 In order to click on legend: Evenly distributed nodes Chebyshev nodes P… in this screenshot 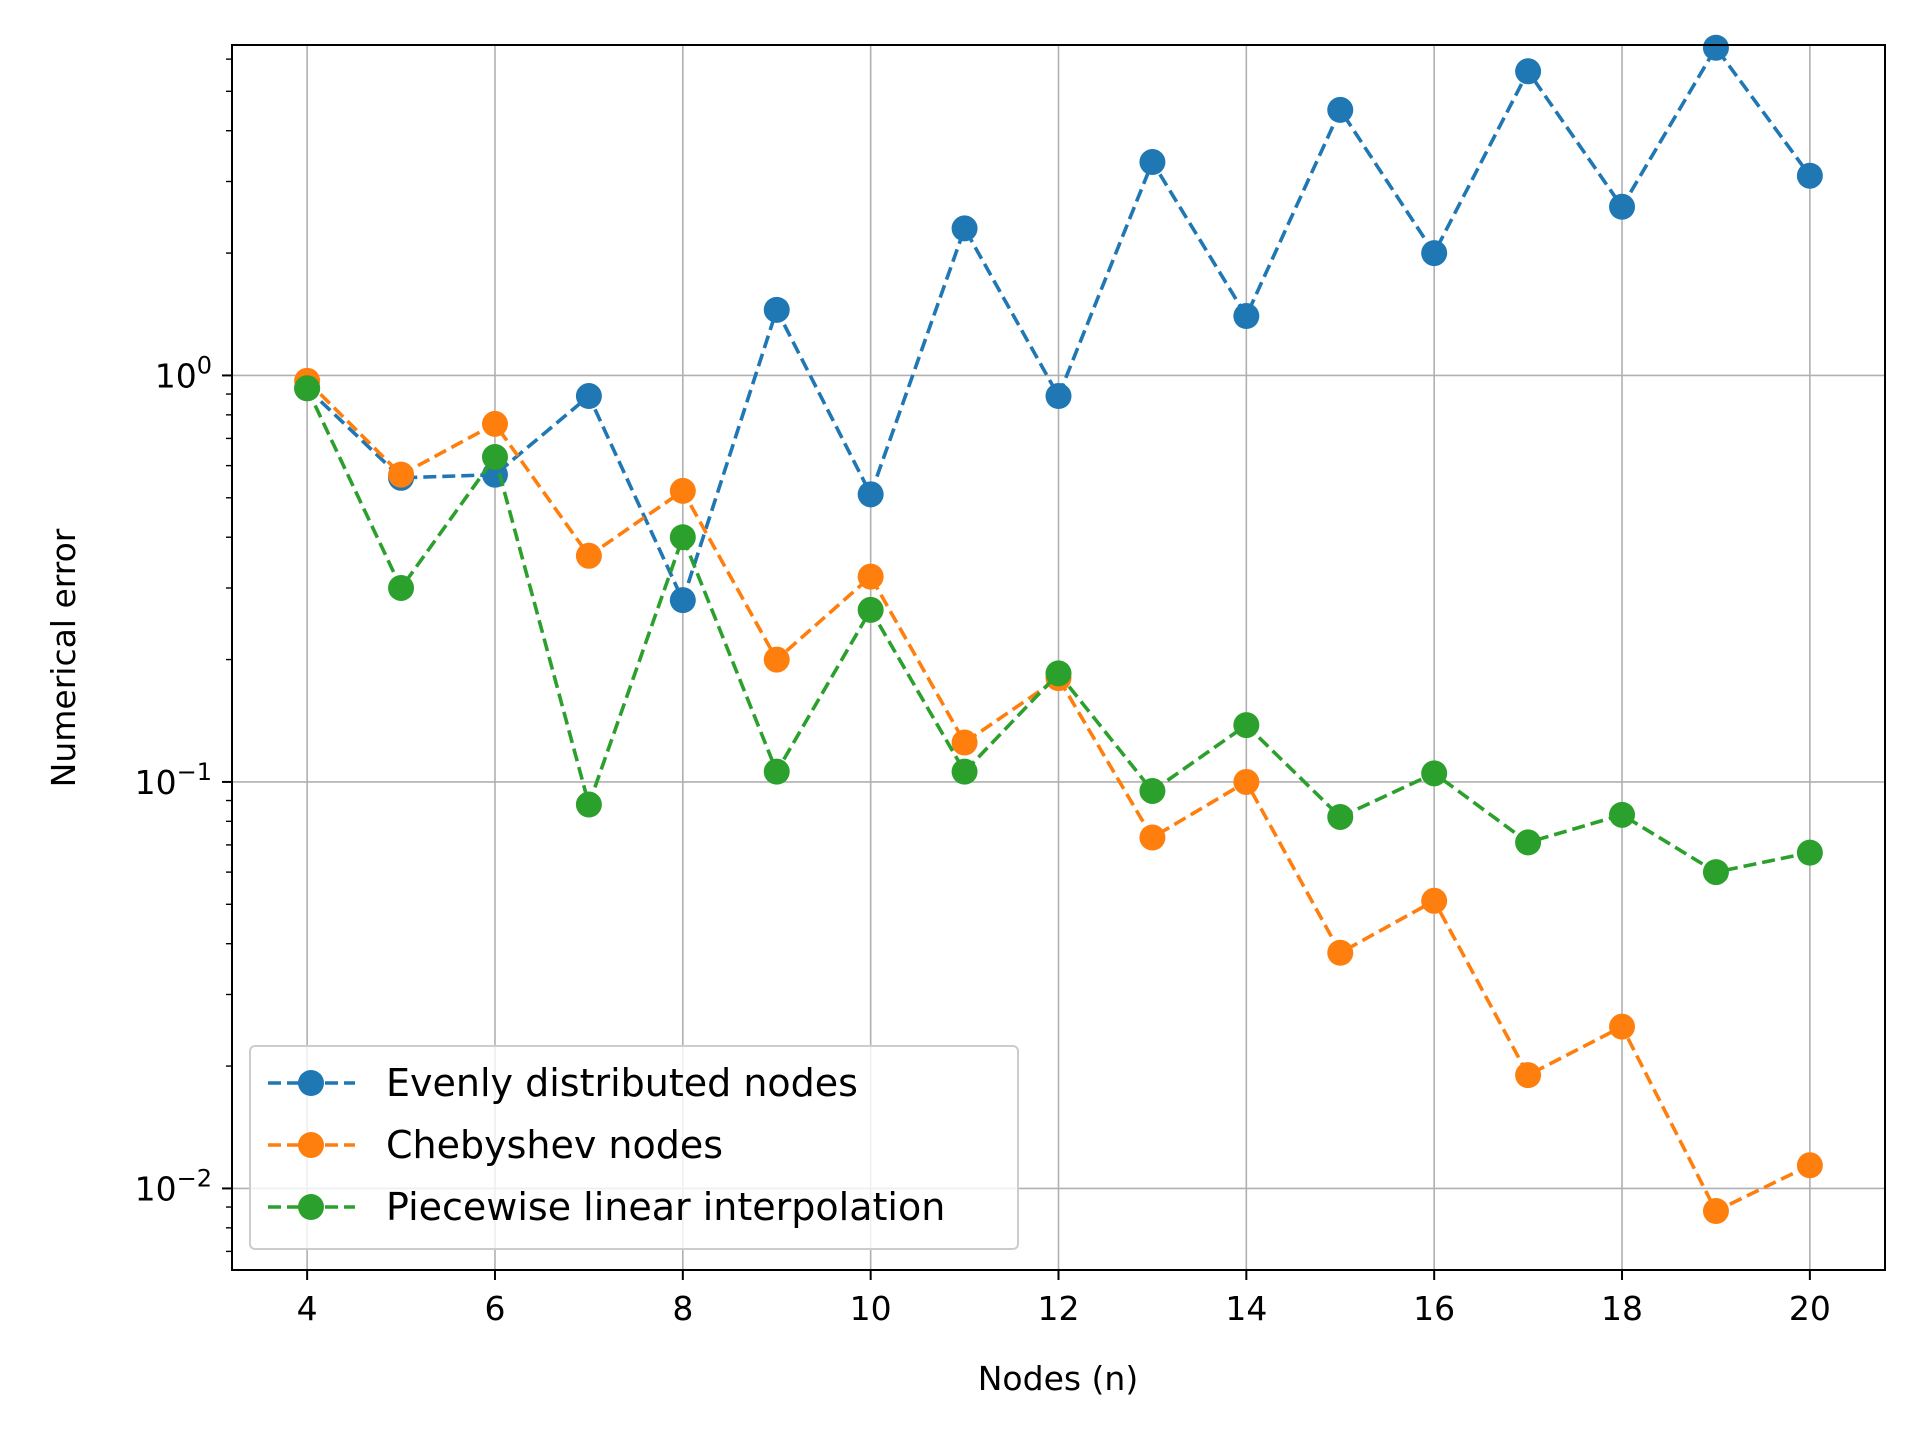, I will do `click(634, 1147)`.